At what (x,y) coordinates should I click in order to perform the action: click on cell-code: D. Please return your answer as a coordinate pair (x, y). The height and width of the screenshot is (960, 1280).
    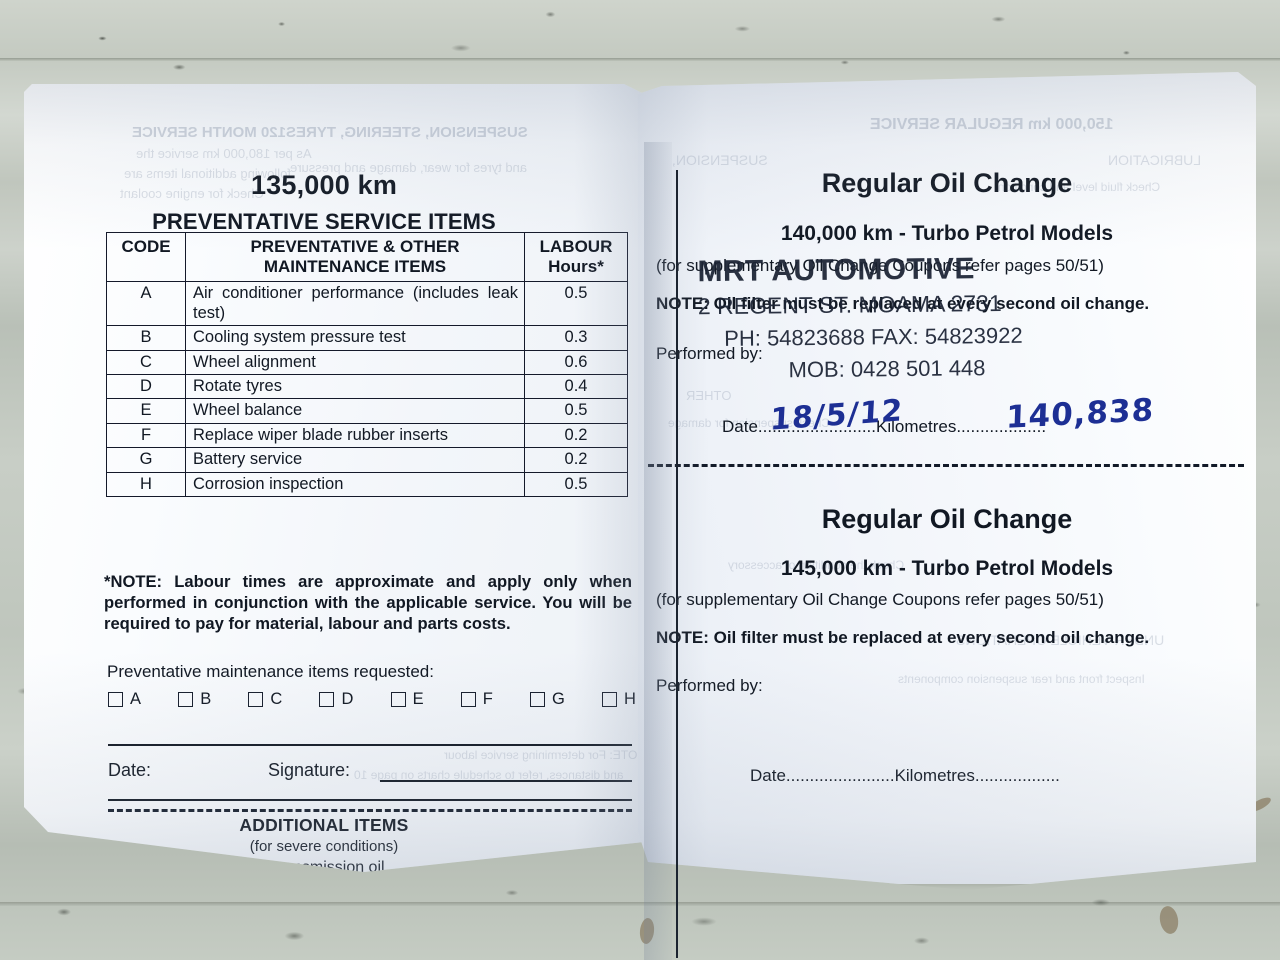
    Looking at the image, I should click on (146, 386).